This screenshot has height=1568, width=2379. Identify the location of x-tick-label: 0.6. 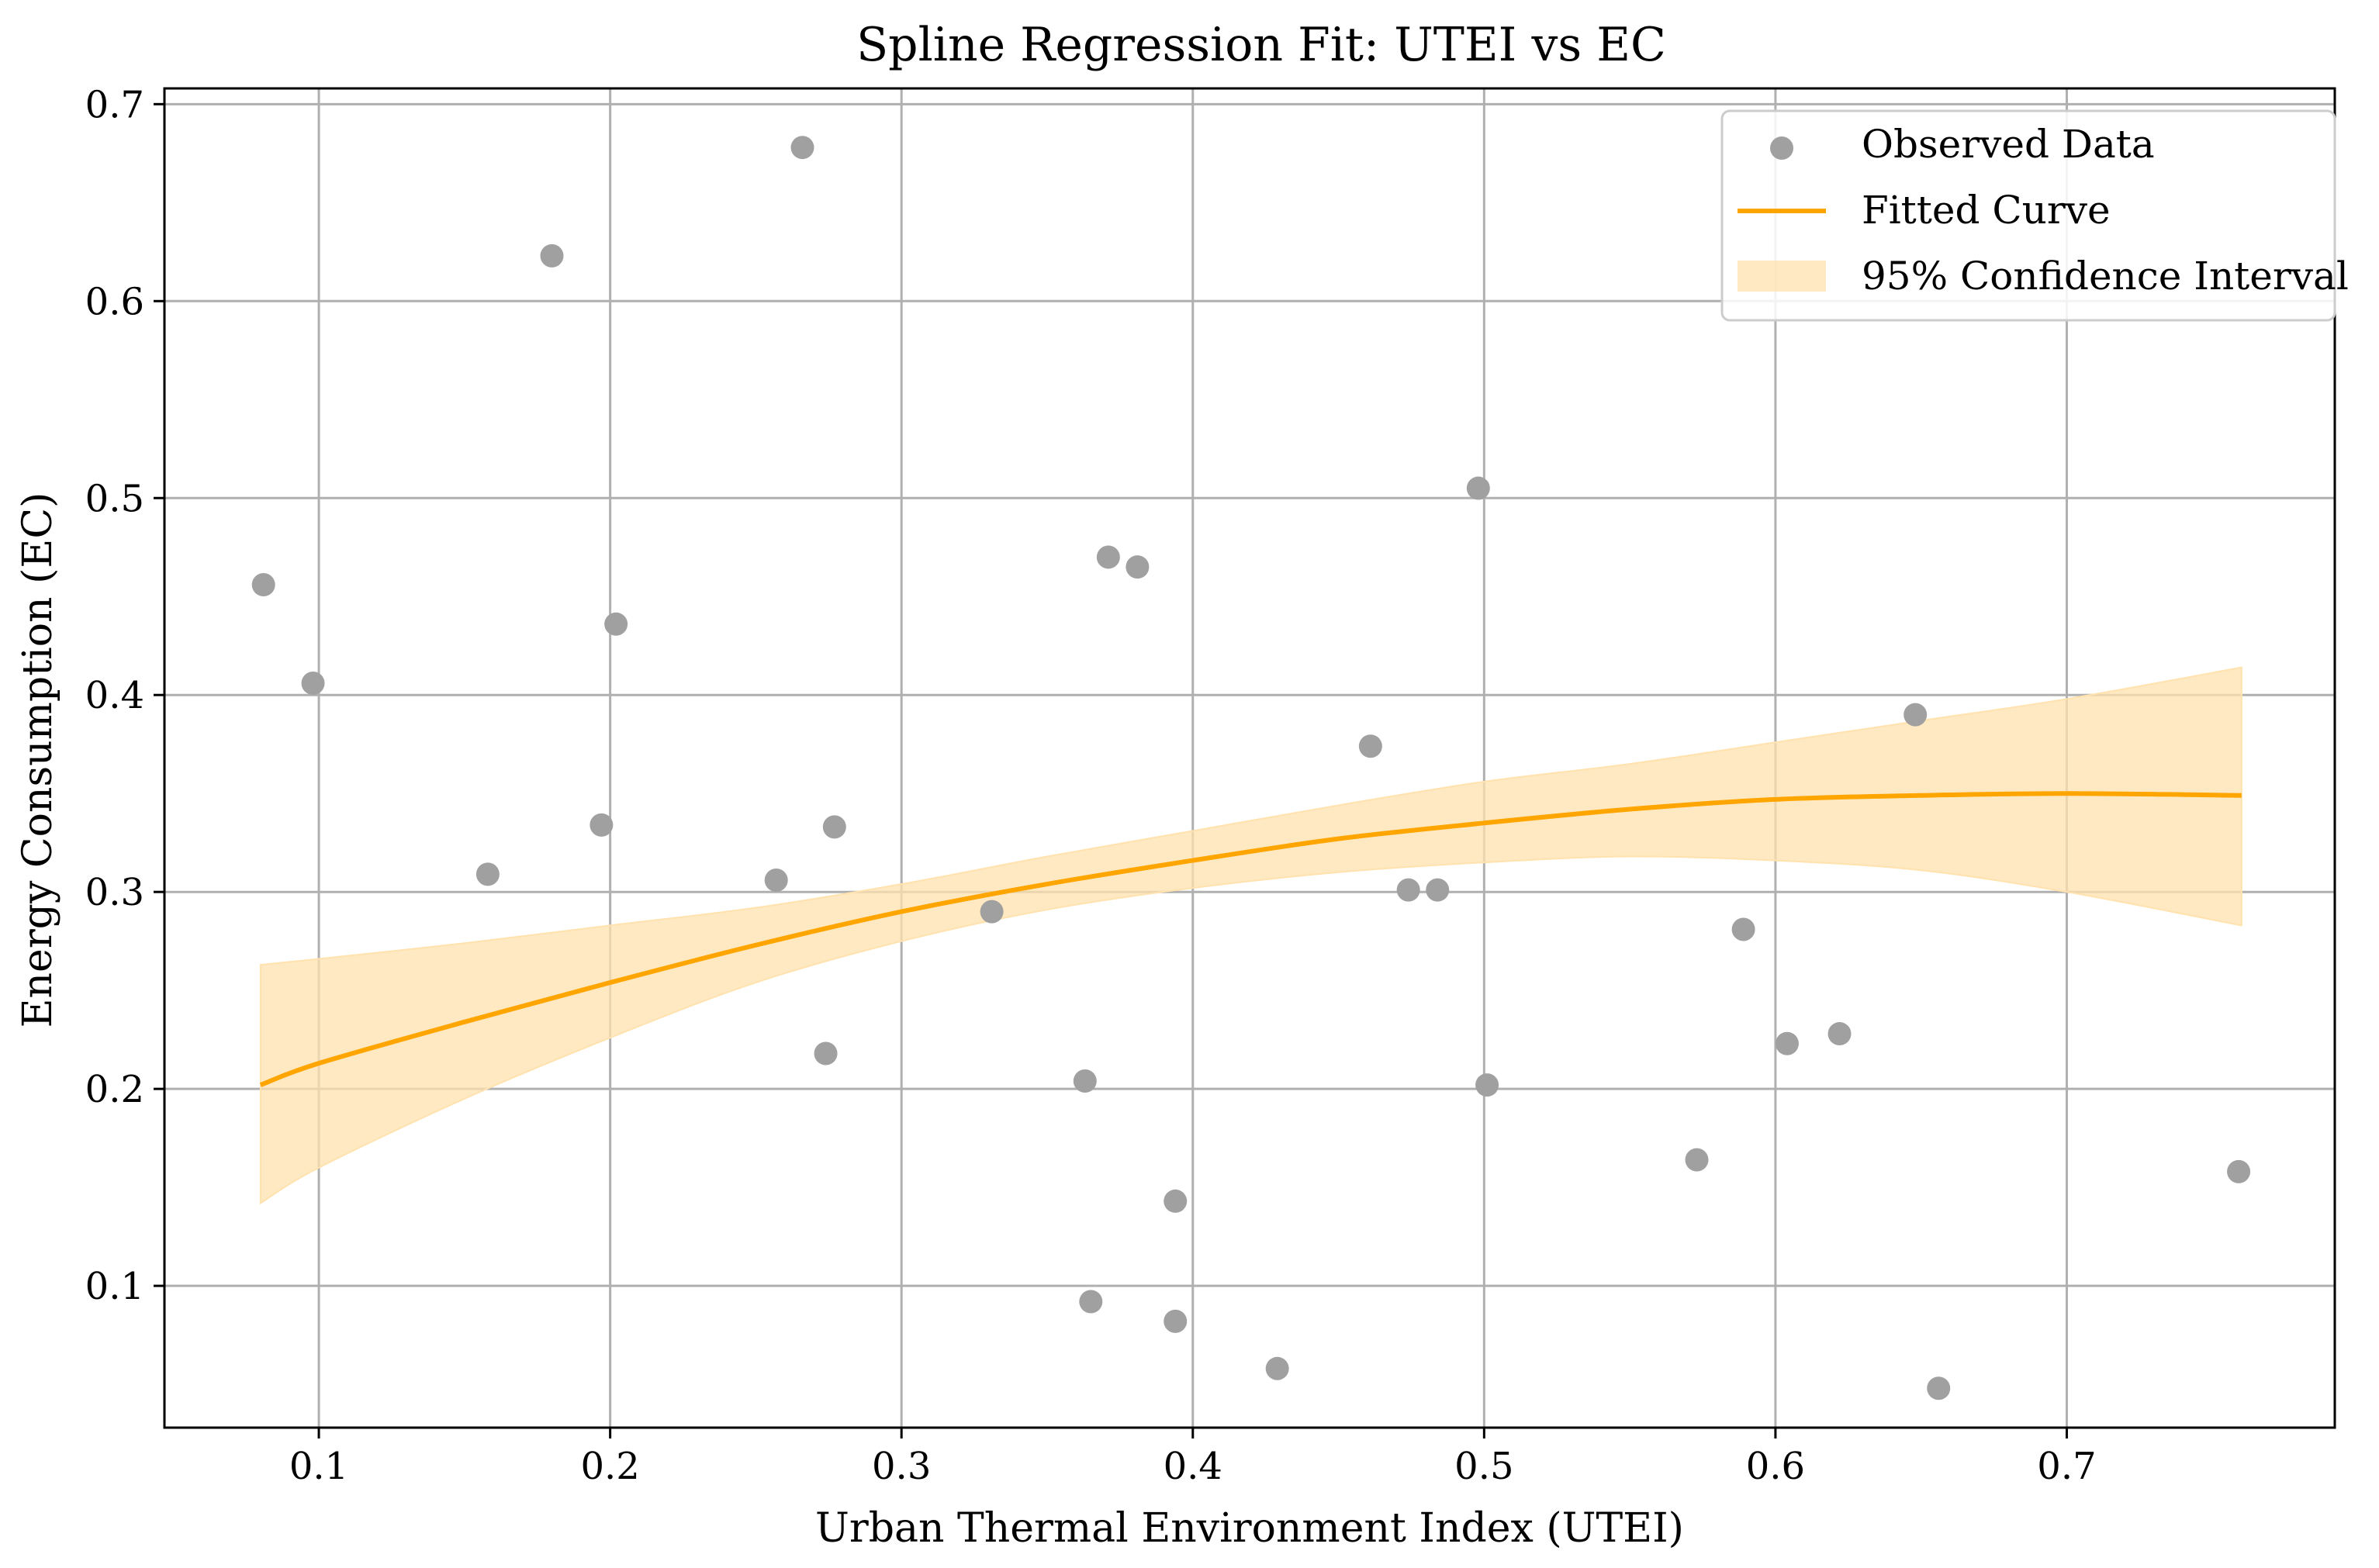
(1776, 1466).